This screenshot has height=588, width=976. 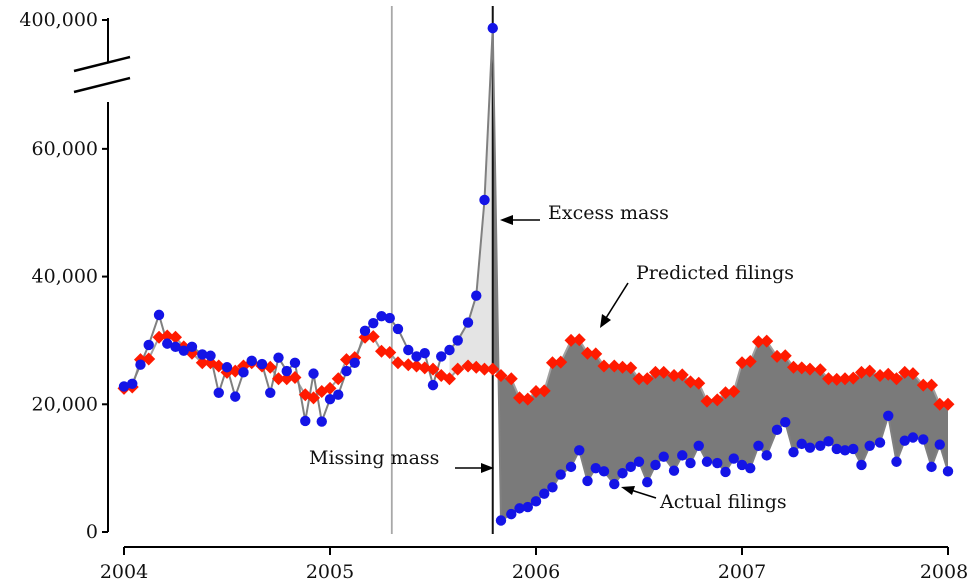 What do you see at coordinates (608, 213) in the screenshot?
I see `annotation-excess-mass: Excess mass` at bounding box center [608, 213].